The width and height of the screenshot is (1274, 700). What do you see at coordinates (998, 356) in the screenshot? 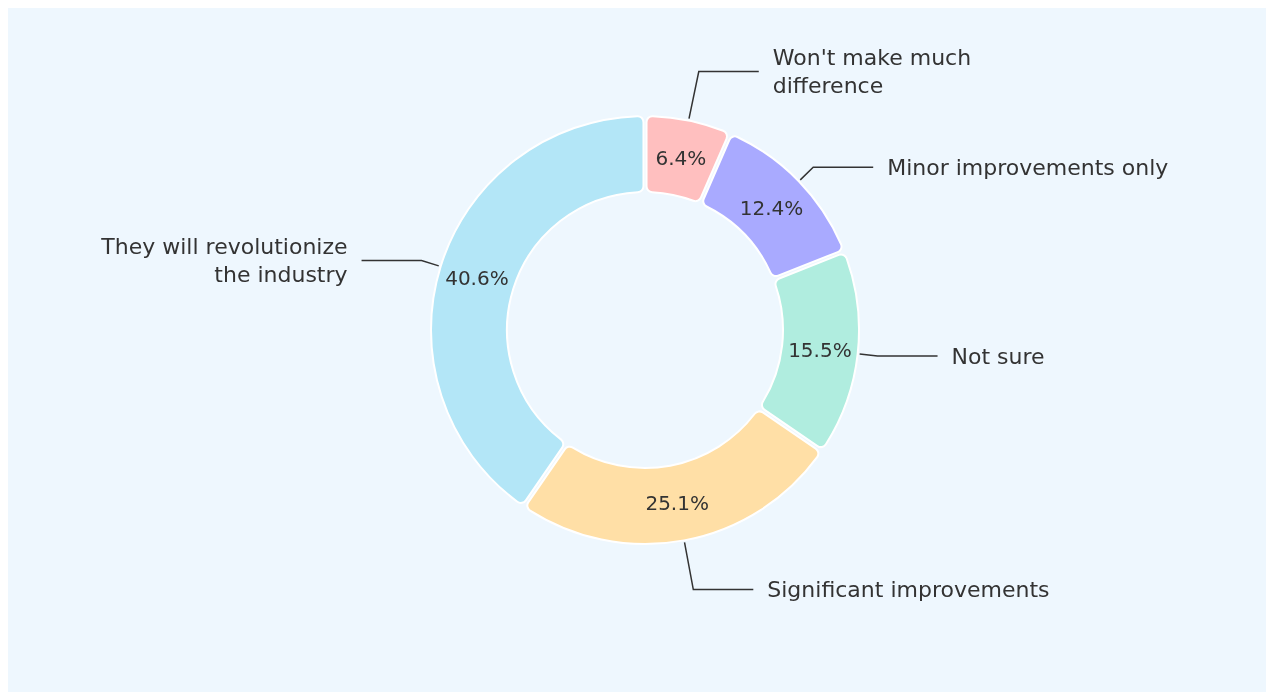
I see `slice-label: Not sure` at bounding box center [998, 356].